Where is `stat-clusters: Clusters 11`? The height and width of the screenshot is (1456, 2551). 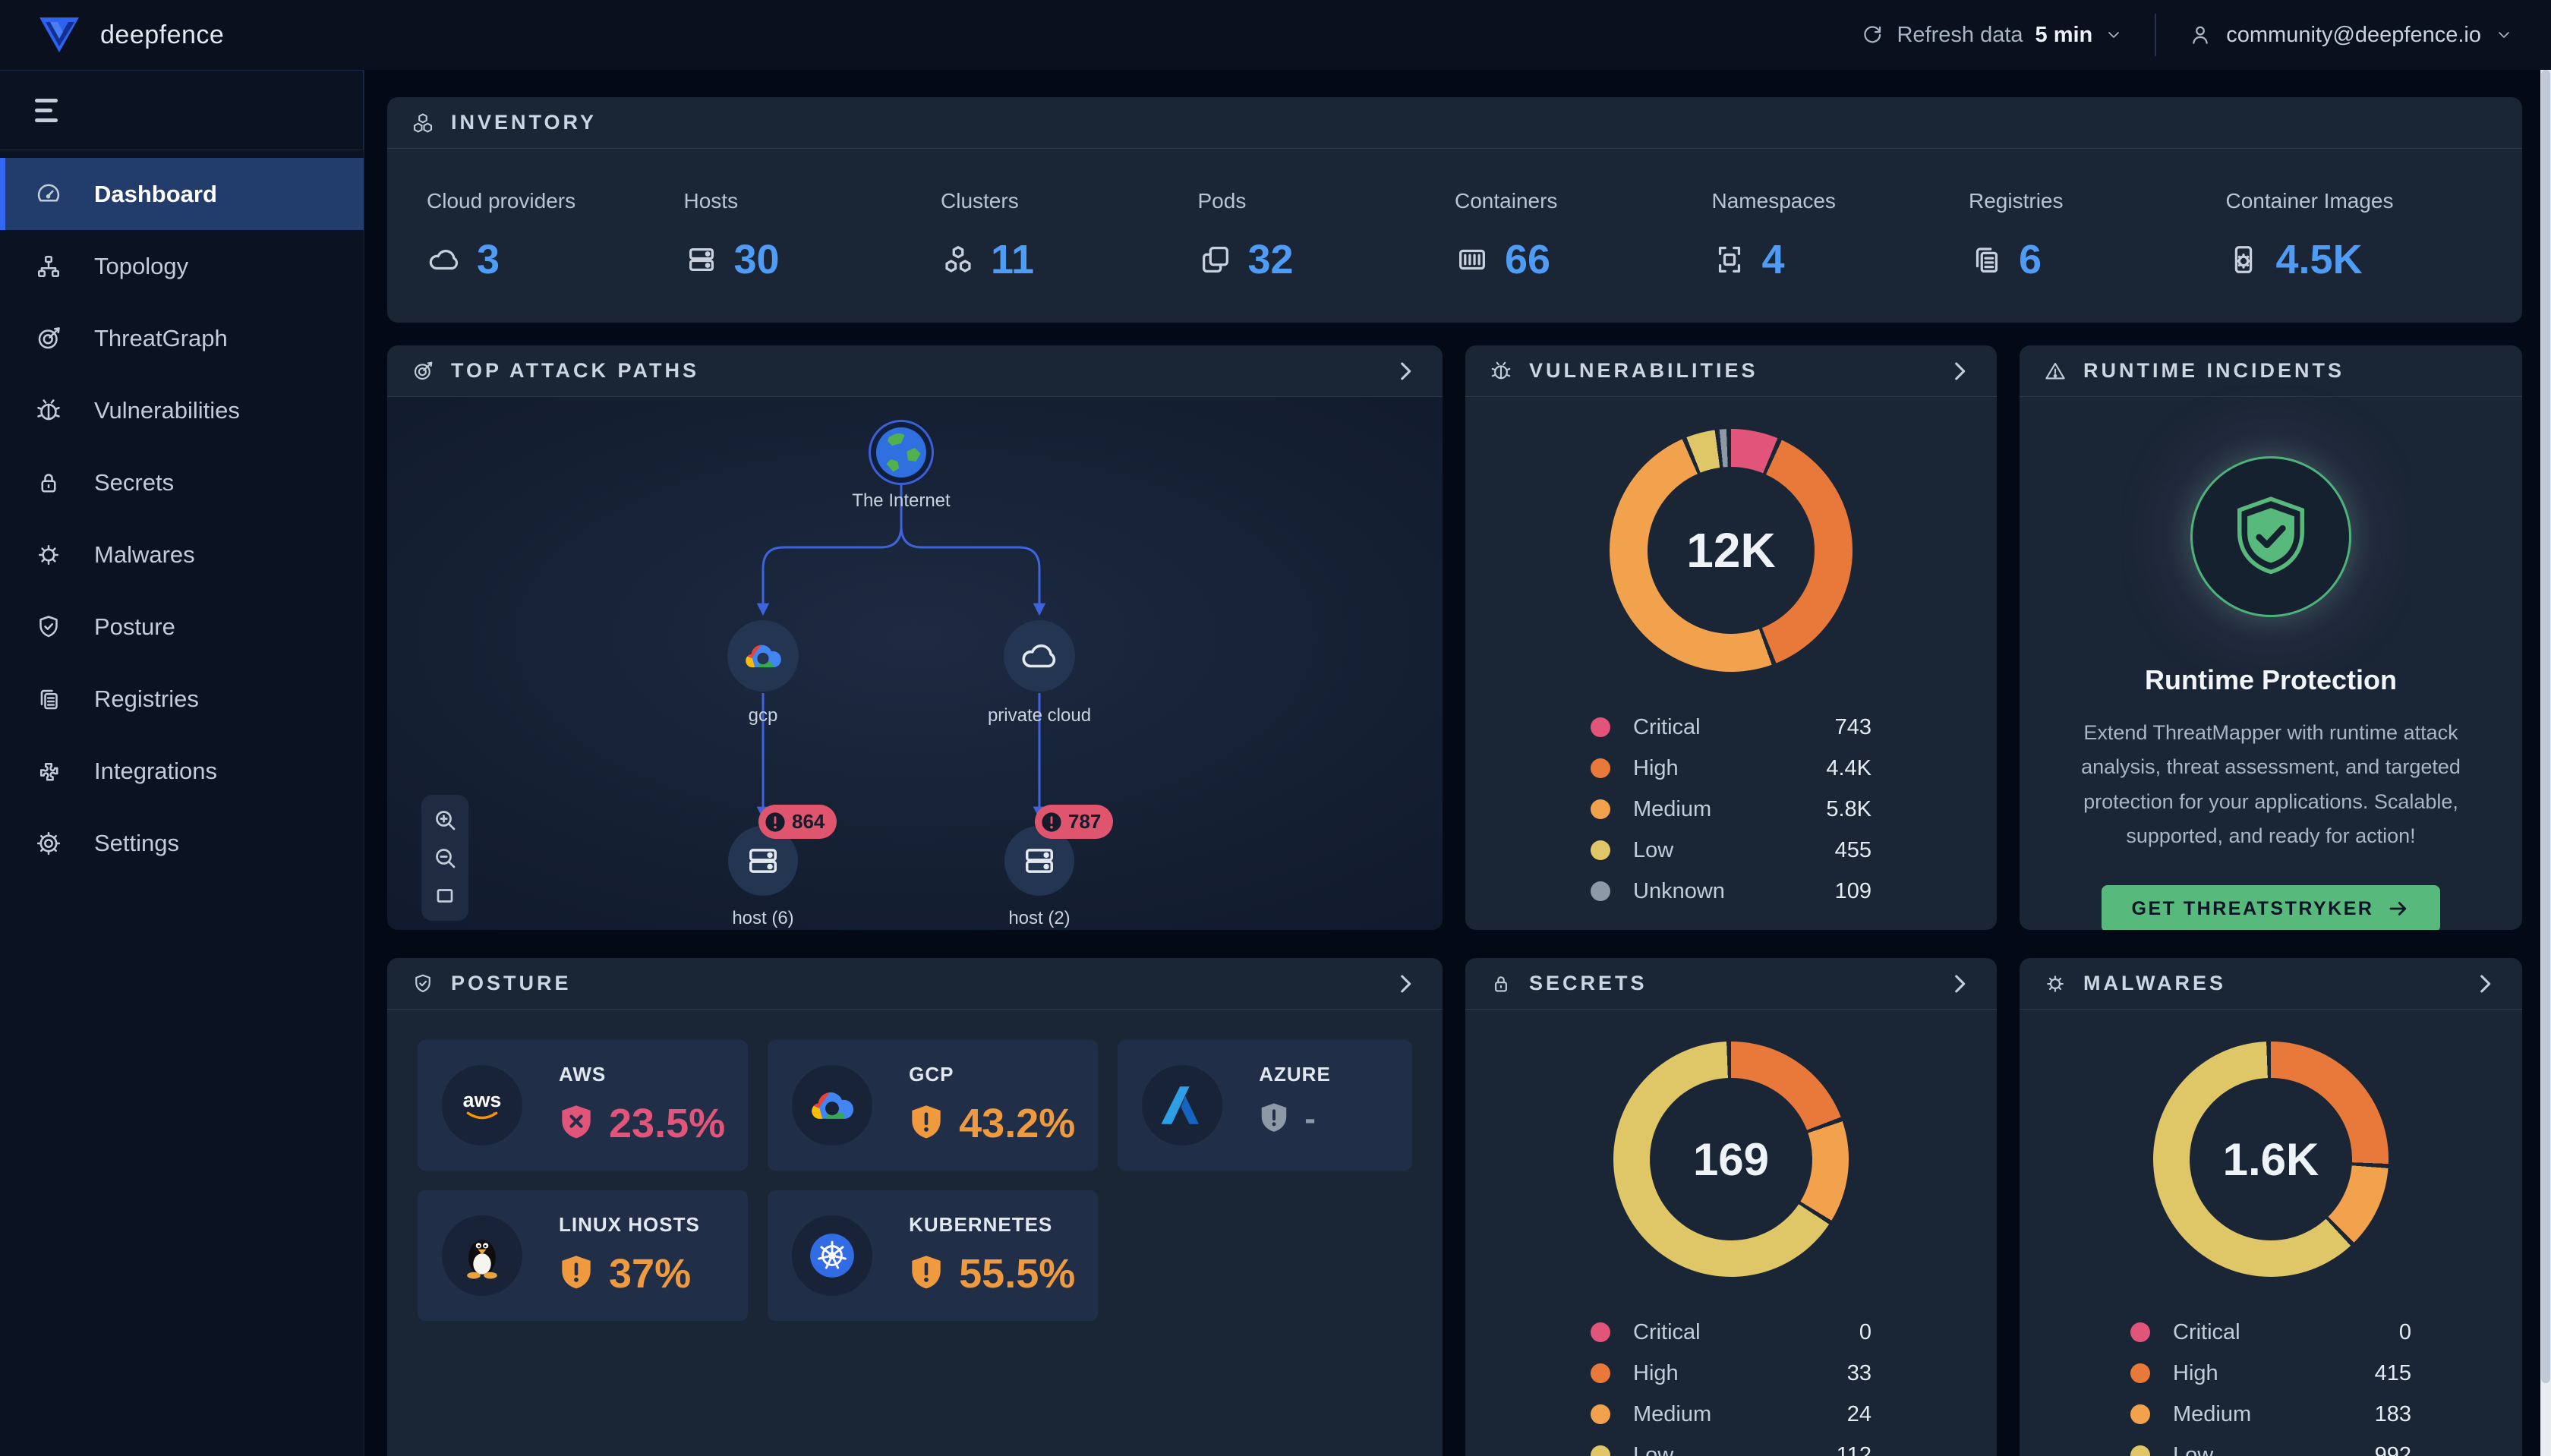 stat-clusters: Clusters 11 is located at coordinates (1069, 236).